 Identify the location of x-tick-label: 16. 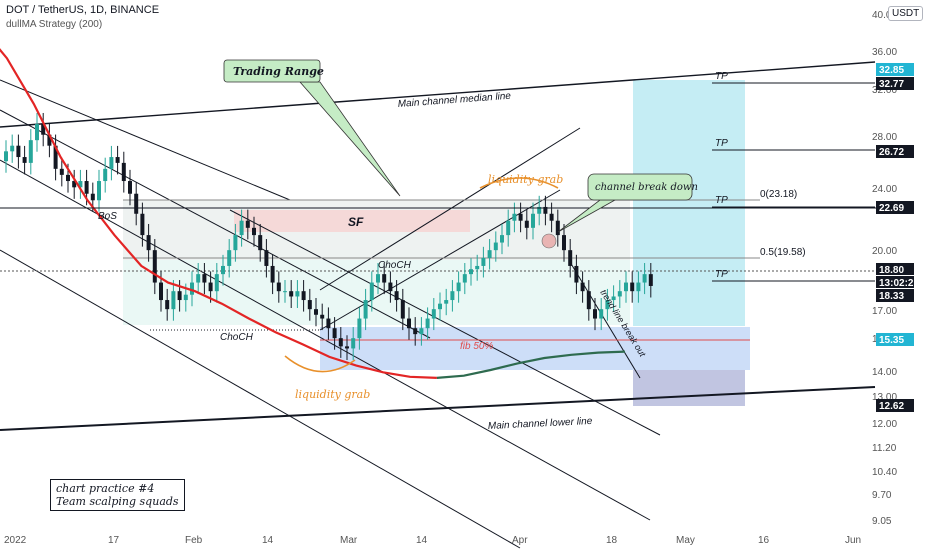
(764, 540).